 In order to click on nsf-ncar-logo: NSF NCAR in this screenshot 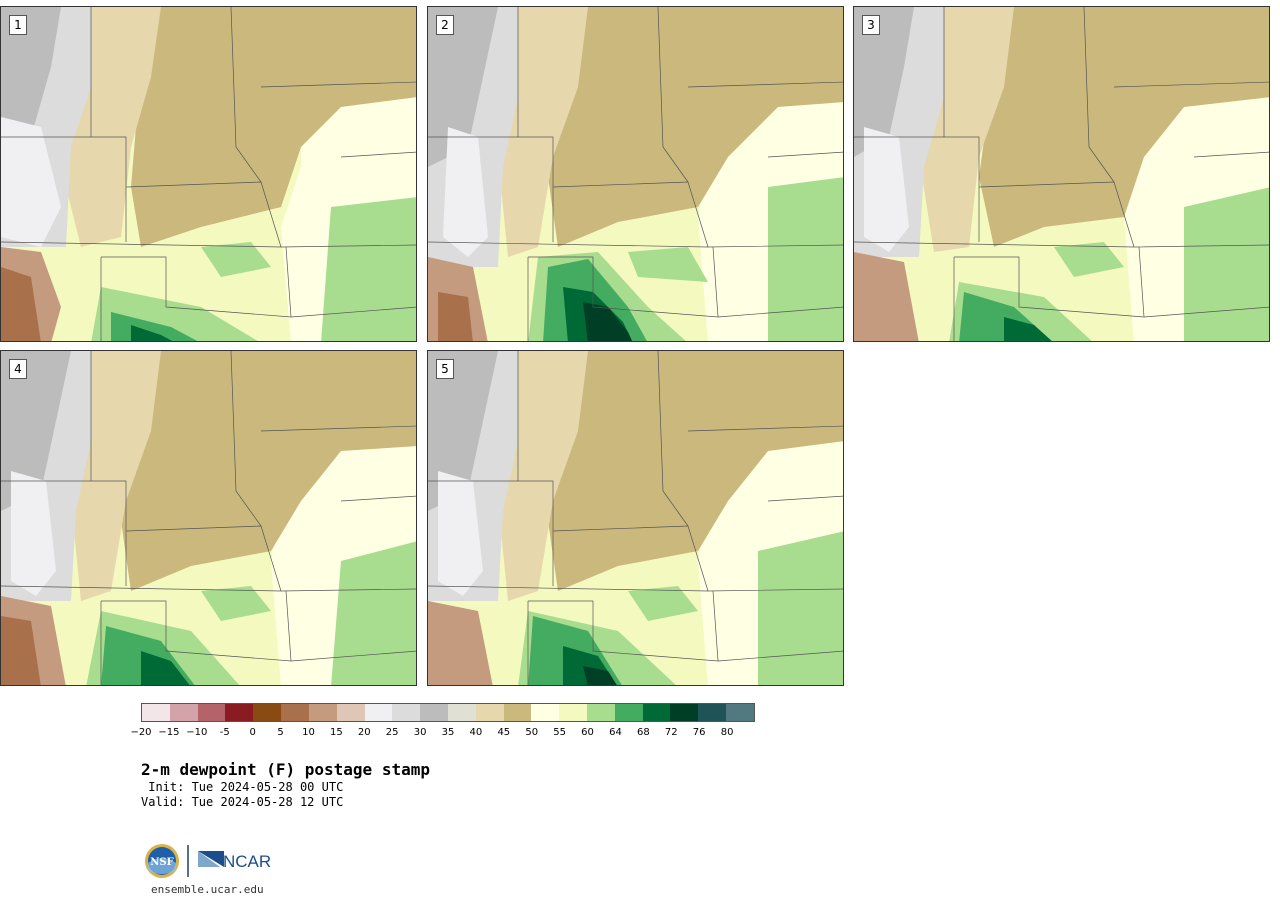, I will do `click(208, 861)`.